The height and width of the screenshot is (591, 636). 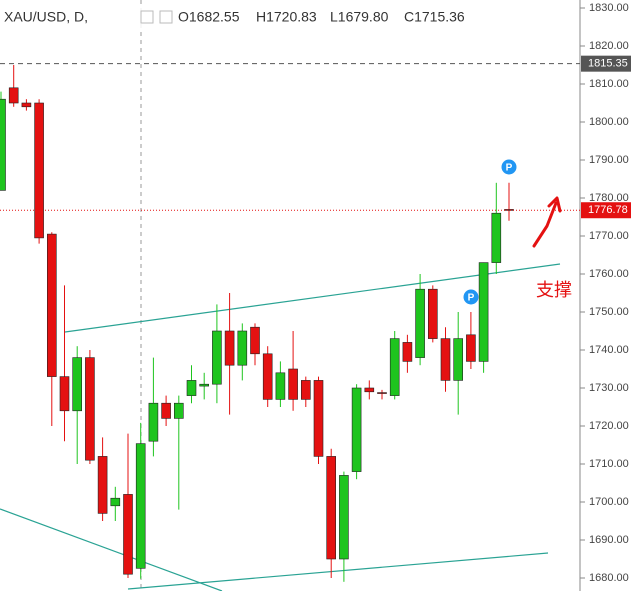 What do you see at coordinates (286, 17) in the screenshot?
I see `high: H1720.83` at bounding box center [286, 17].